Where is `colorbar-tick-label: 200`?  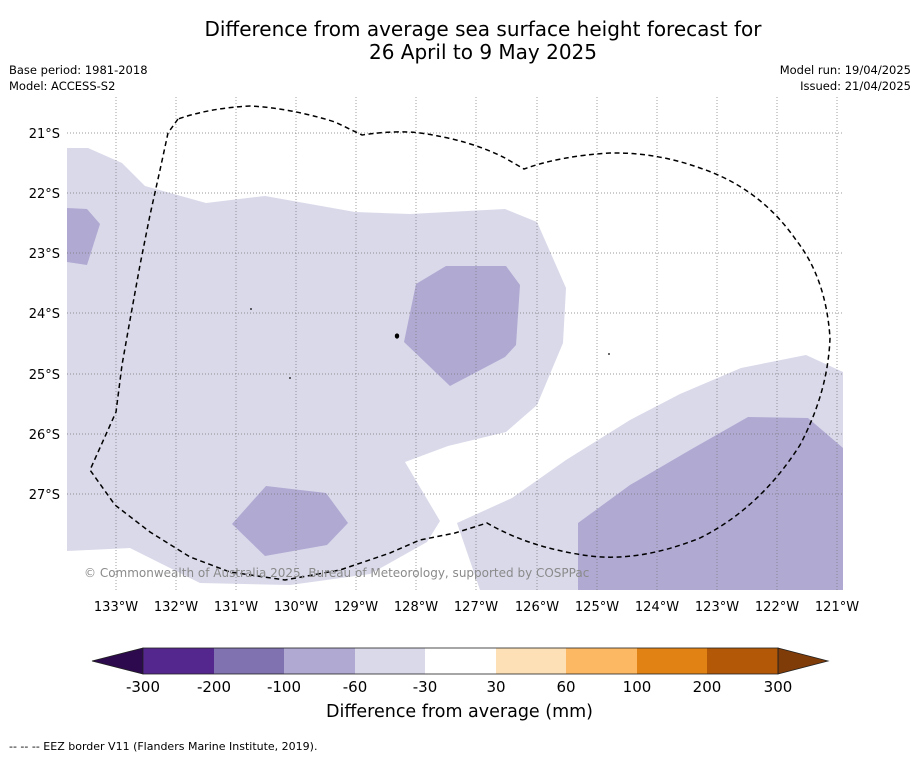 colorbar-tick-label: 200 is located at coordinates (707, 687).